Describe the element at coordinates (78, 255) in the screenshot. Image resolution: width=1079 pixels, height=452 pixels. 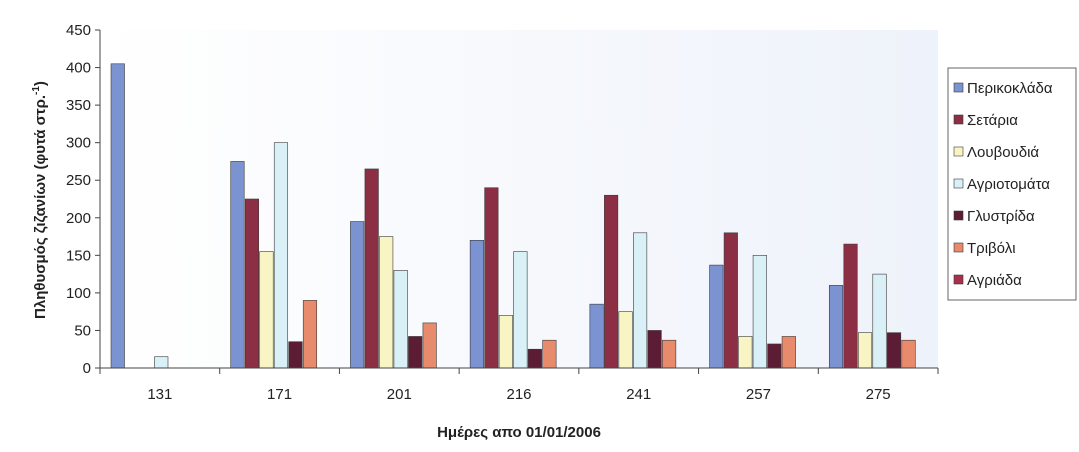
I see `y-tick-label: 150` at that location.